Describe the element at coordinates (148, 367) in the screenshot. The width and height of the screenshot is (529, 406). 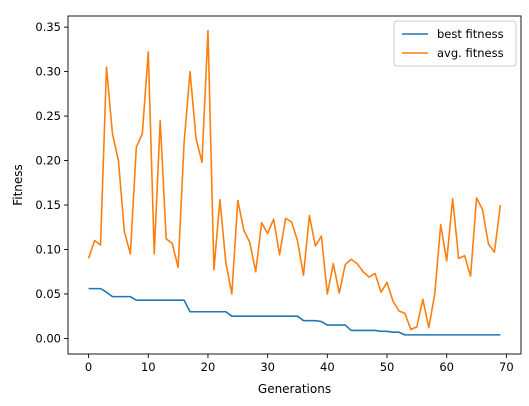
I see `x-tick-label: 10` at that location.